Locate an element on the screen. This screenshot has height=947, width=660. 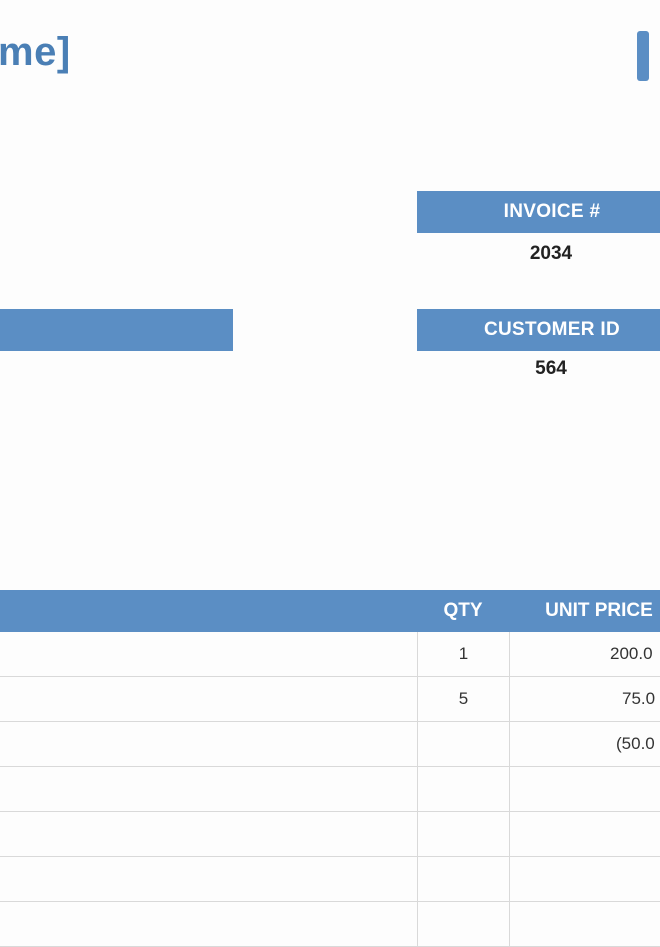
unit-price-value: (50.0 is located at coordinates (635, 743).